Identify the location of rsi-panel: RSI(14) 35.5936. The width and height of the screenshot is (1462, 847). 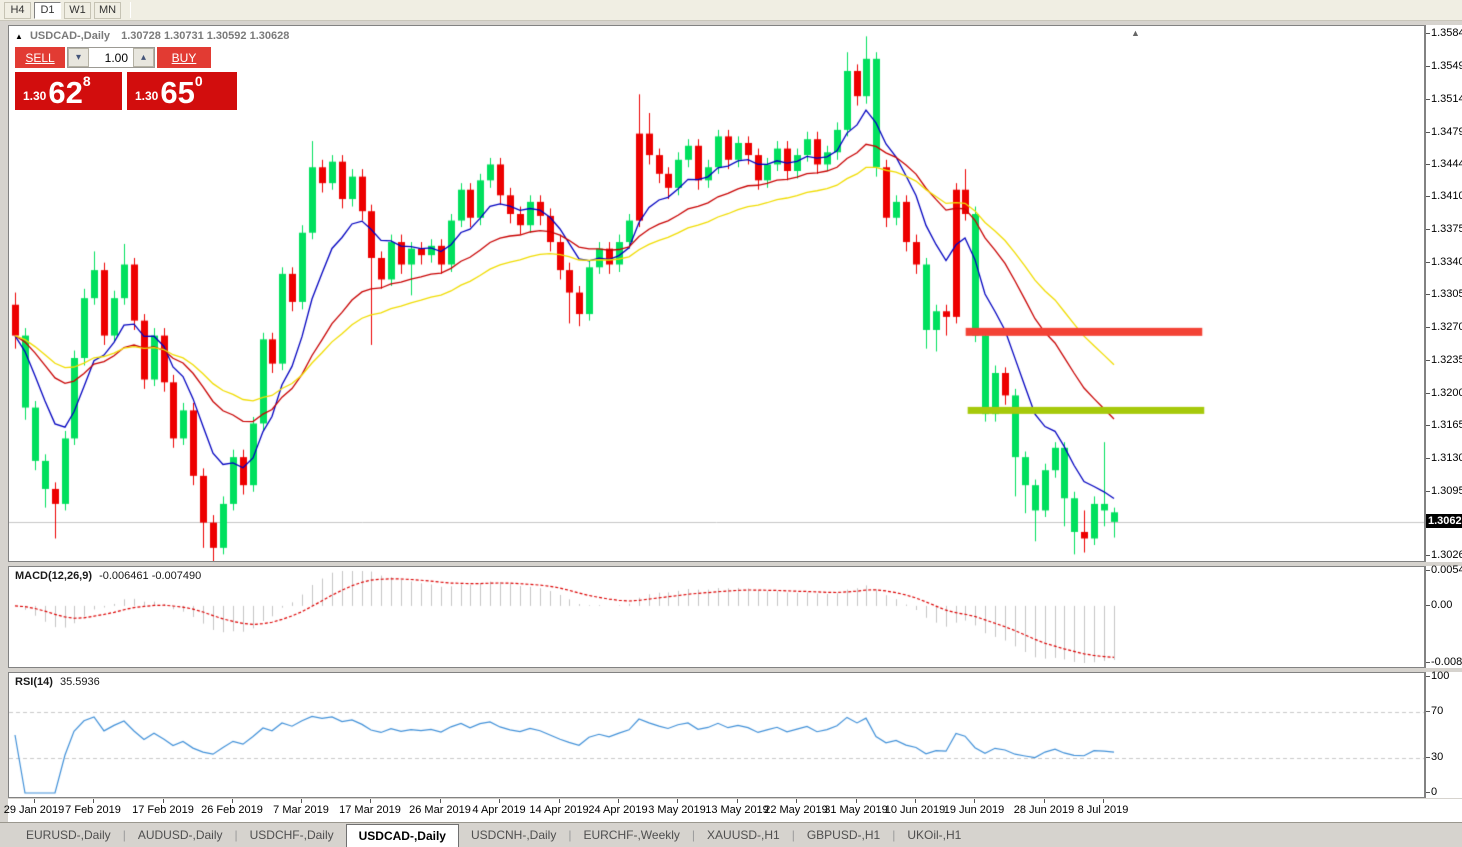
(716, 735).